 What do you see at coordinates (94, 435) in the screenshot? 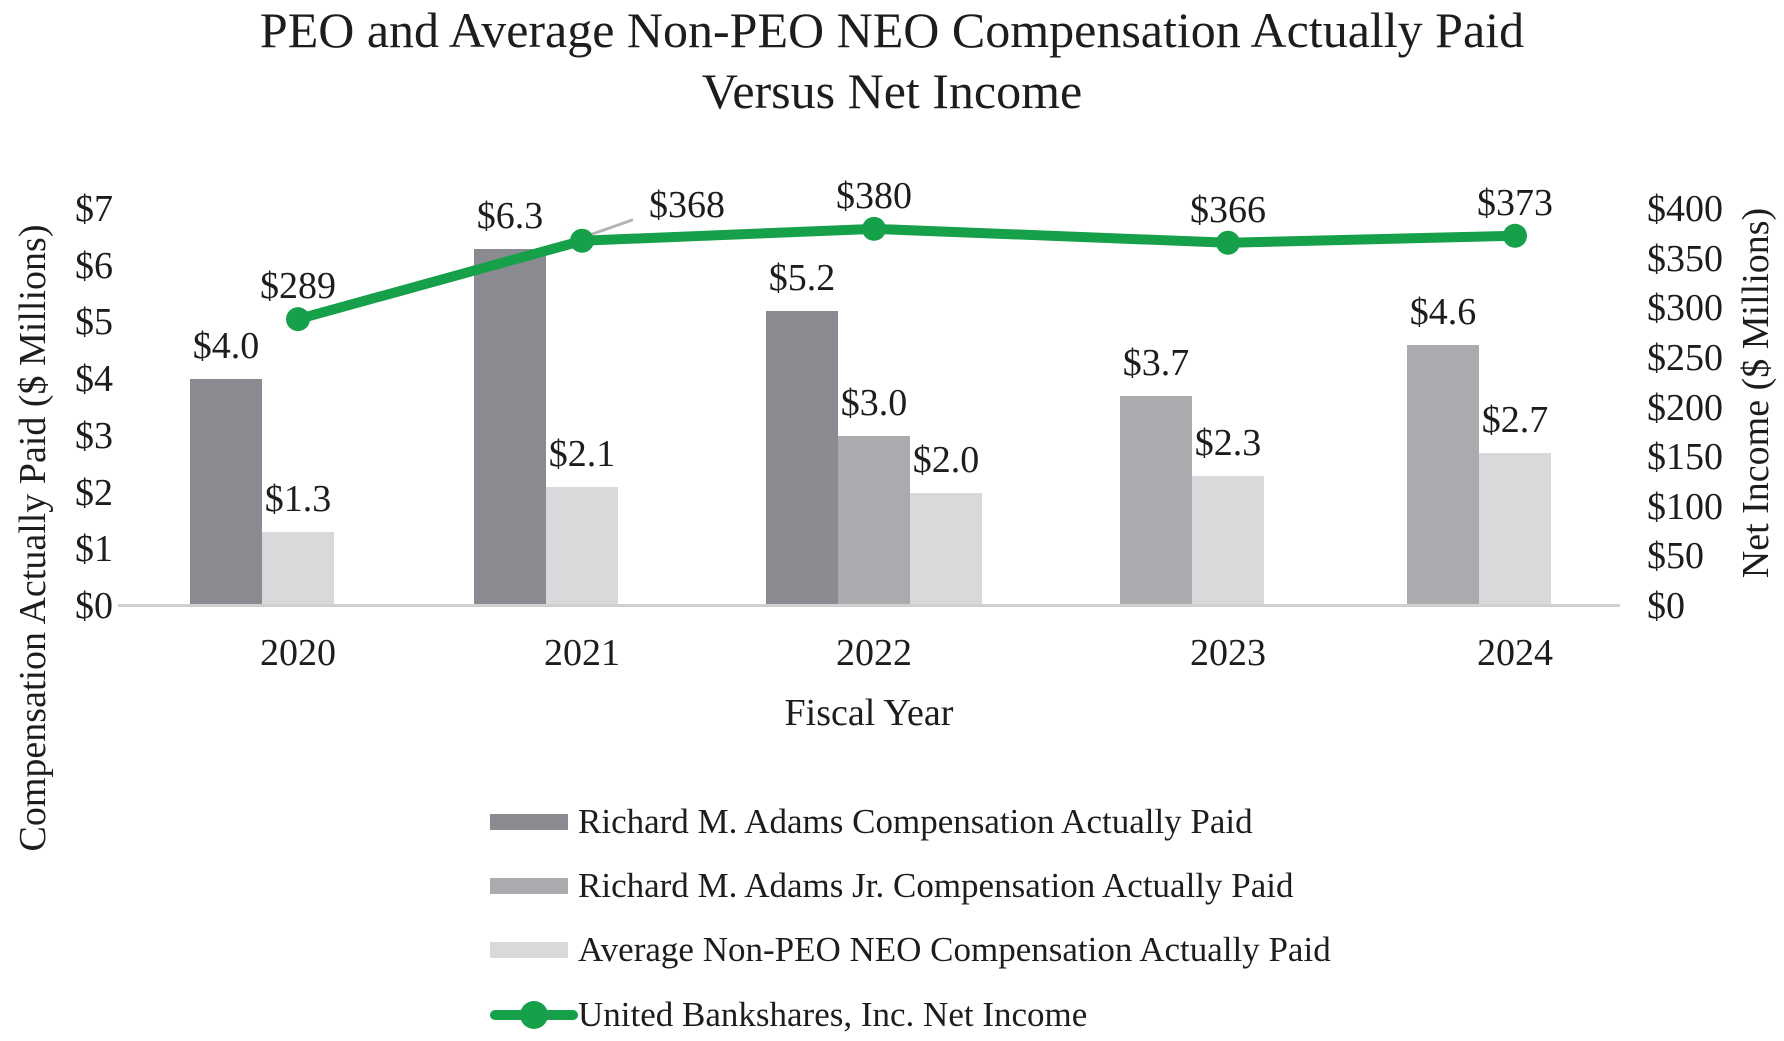
I see `left-axis-tick: $3` at bounding box center [94, 435].